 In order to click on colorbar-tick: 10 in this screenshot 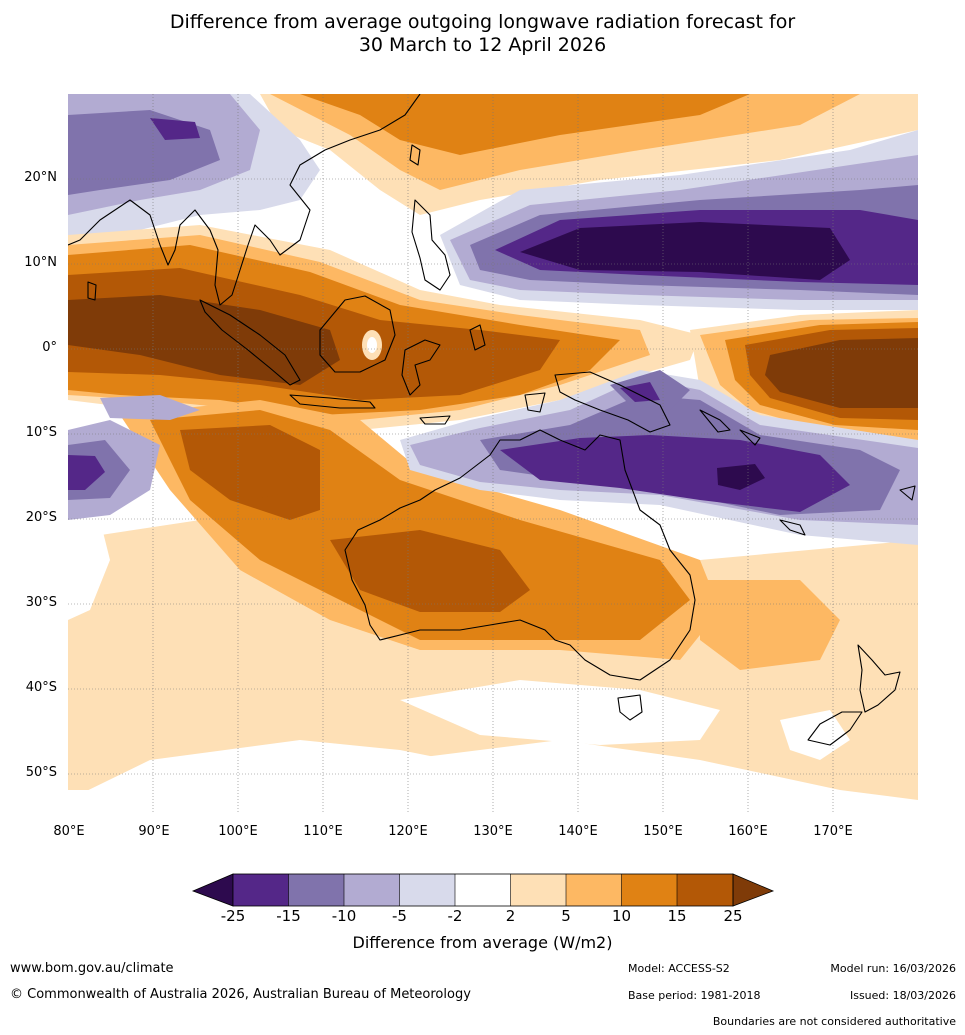, I will do `click(621, 916)`.